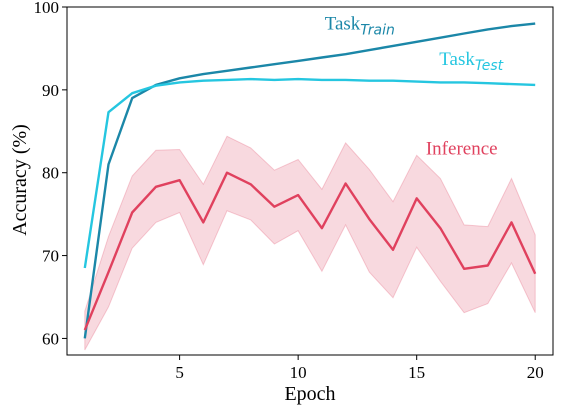 Image resolution: width=568 pixels, height=407 pixels. What do you see at coordinates (360, 25) in the screenshot?
I see `train-series-label: TaskTrain` at bounding box center [360, 25].